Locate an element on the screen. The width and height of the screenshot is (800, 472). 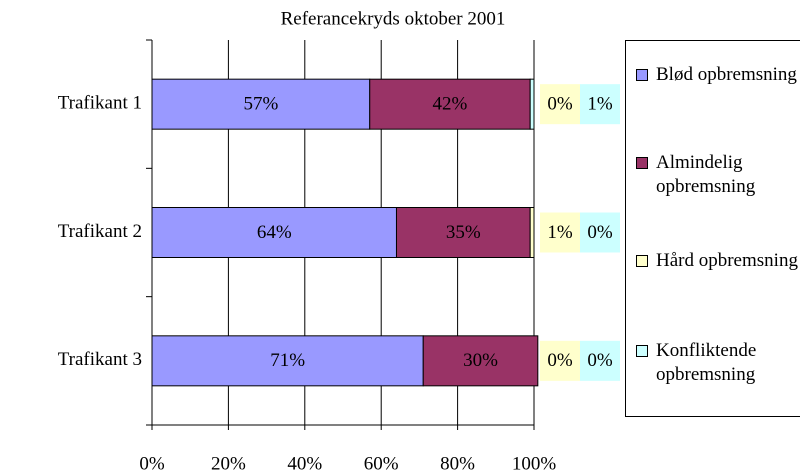
x-tick-label: 80% is located at coordinates (457, 462).